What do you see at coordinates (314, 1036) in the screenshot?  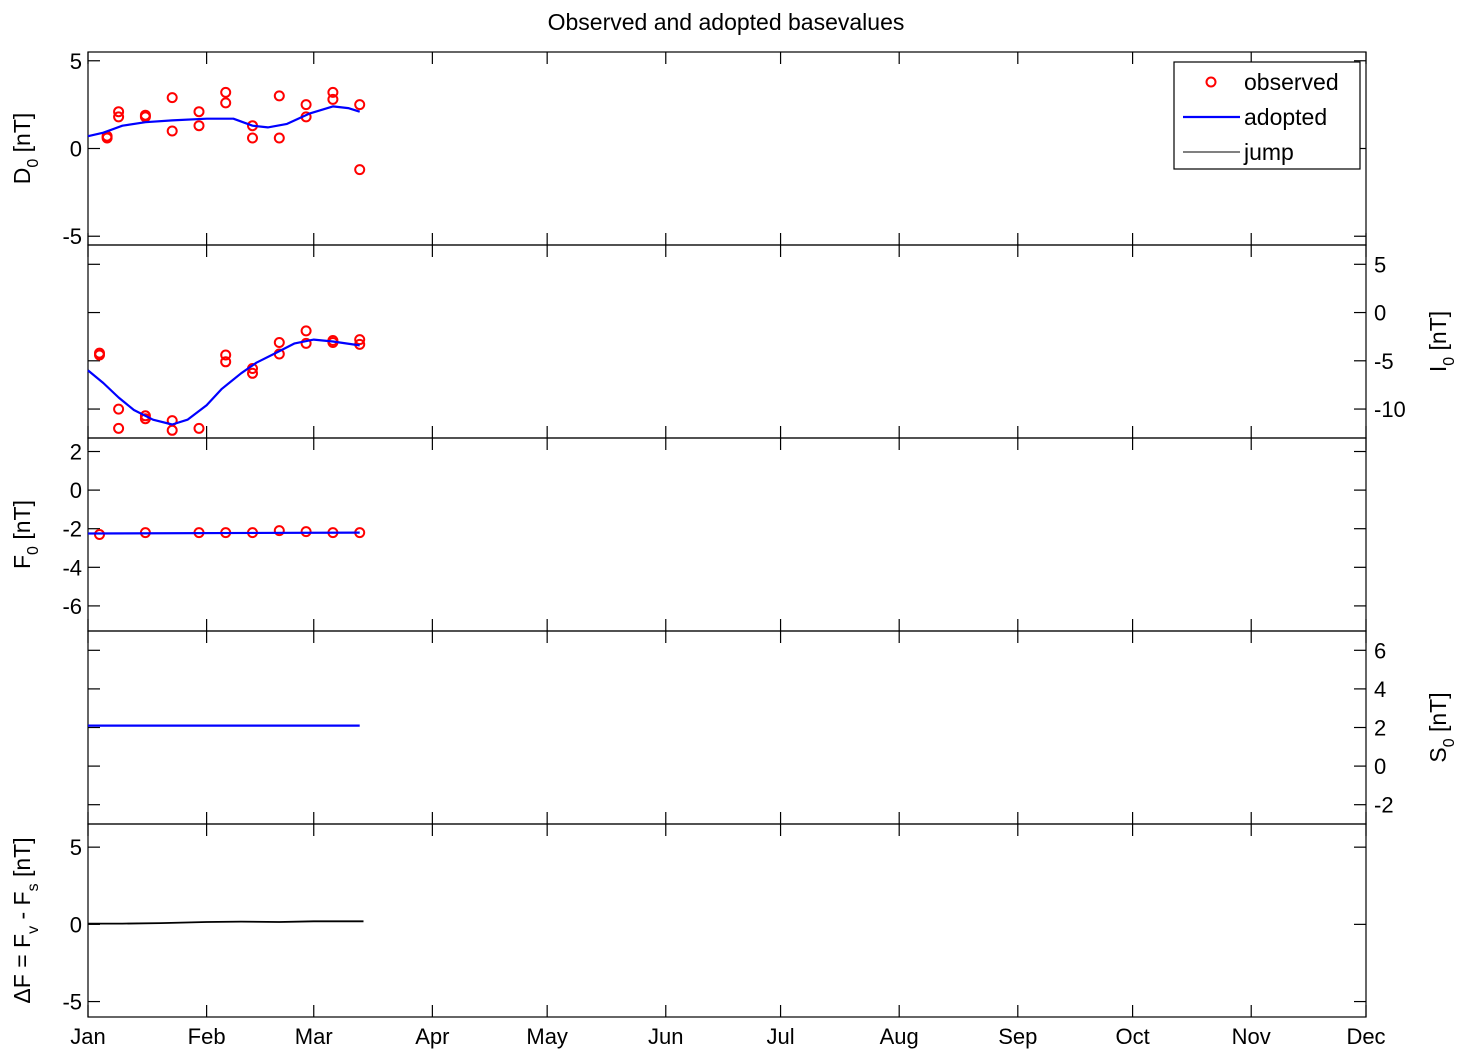 I see `x-tick-label: Mar` at bounding box center [314, 1036].